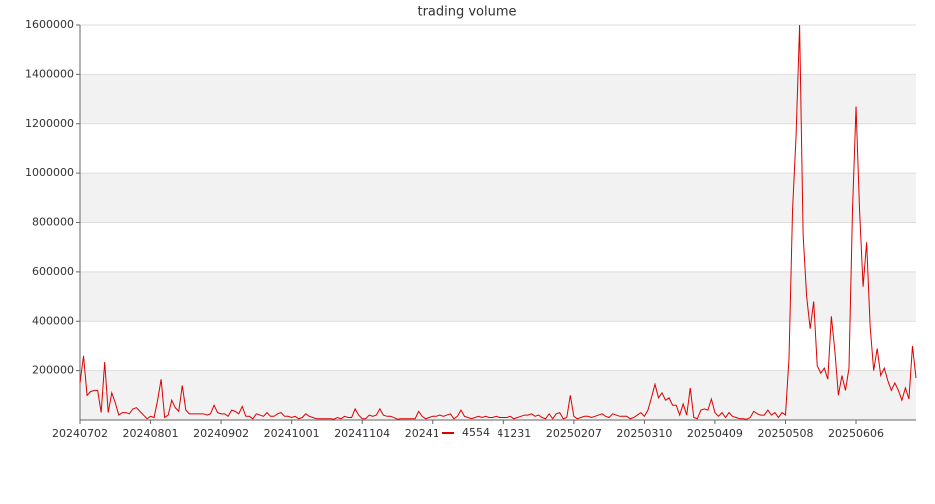  What do you see at coordinates (856, 433) in the screenshot?
I see `x-tick-label: 20250606` at bounding box center [856, 433].